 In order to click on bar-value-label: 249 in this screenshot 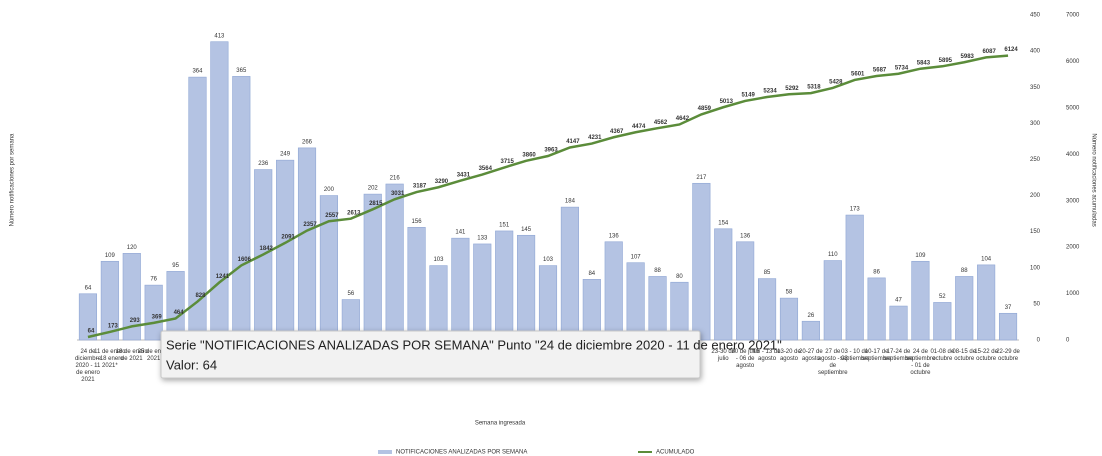, I will do `click(285, 155)`.